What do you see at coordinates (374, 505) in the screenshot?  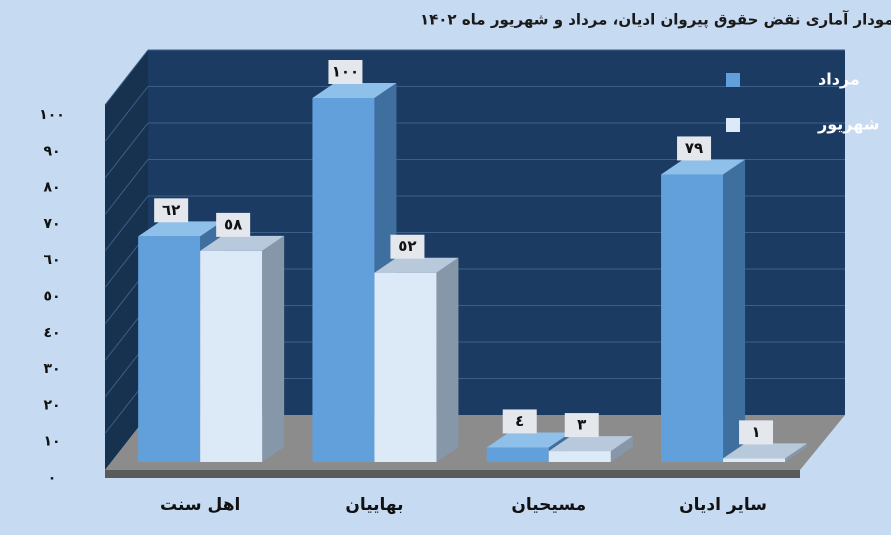 I see `x-tick-label: بهاییان` at bounding box center [374, 505].